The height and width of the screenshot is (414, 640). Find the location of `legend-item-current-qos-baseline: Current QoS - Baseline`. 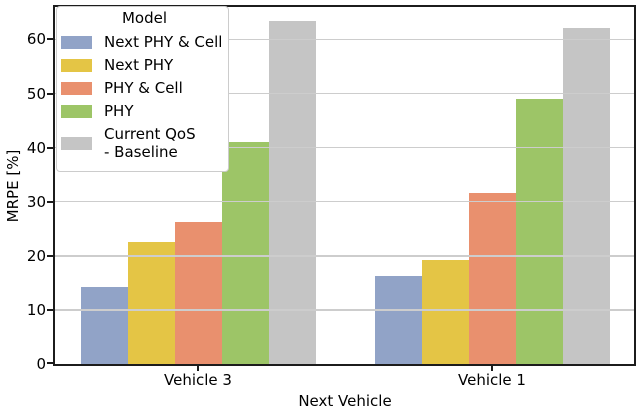

legend-item-current-qos-baseline: Current QoS - Baseline is located at coordinates (144, 143).